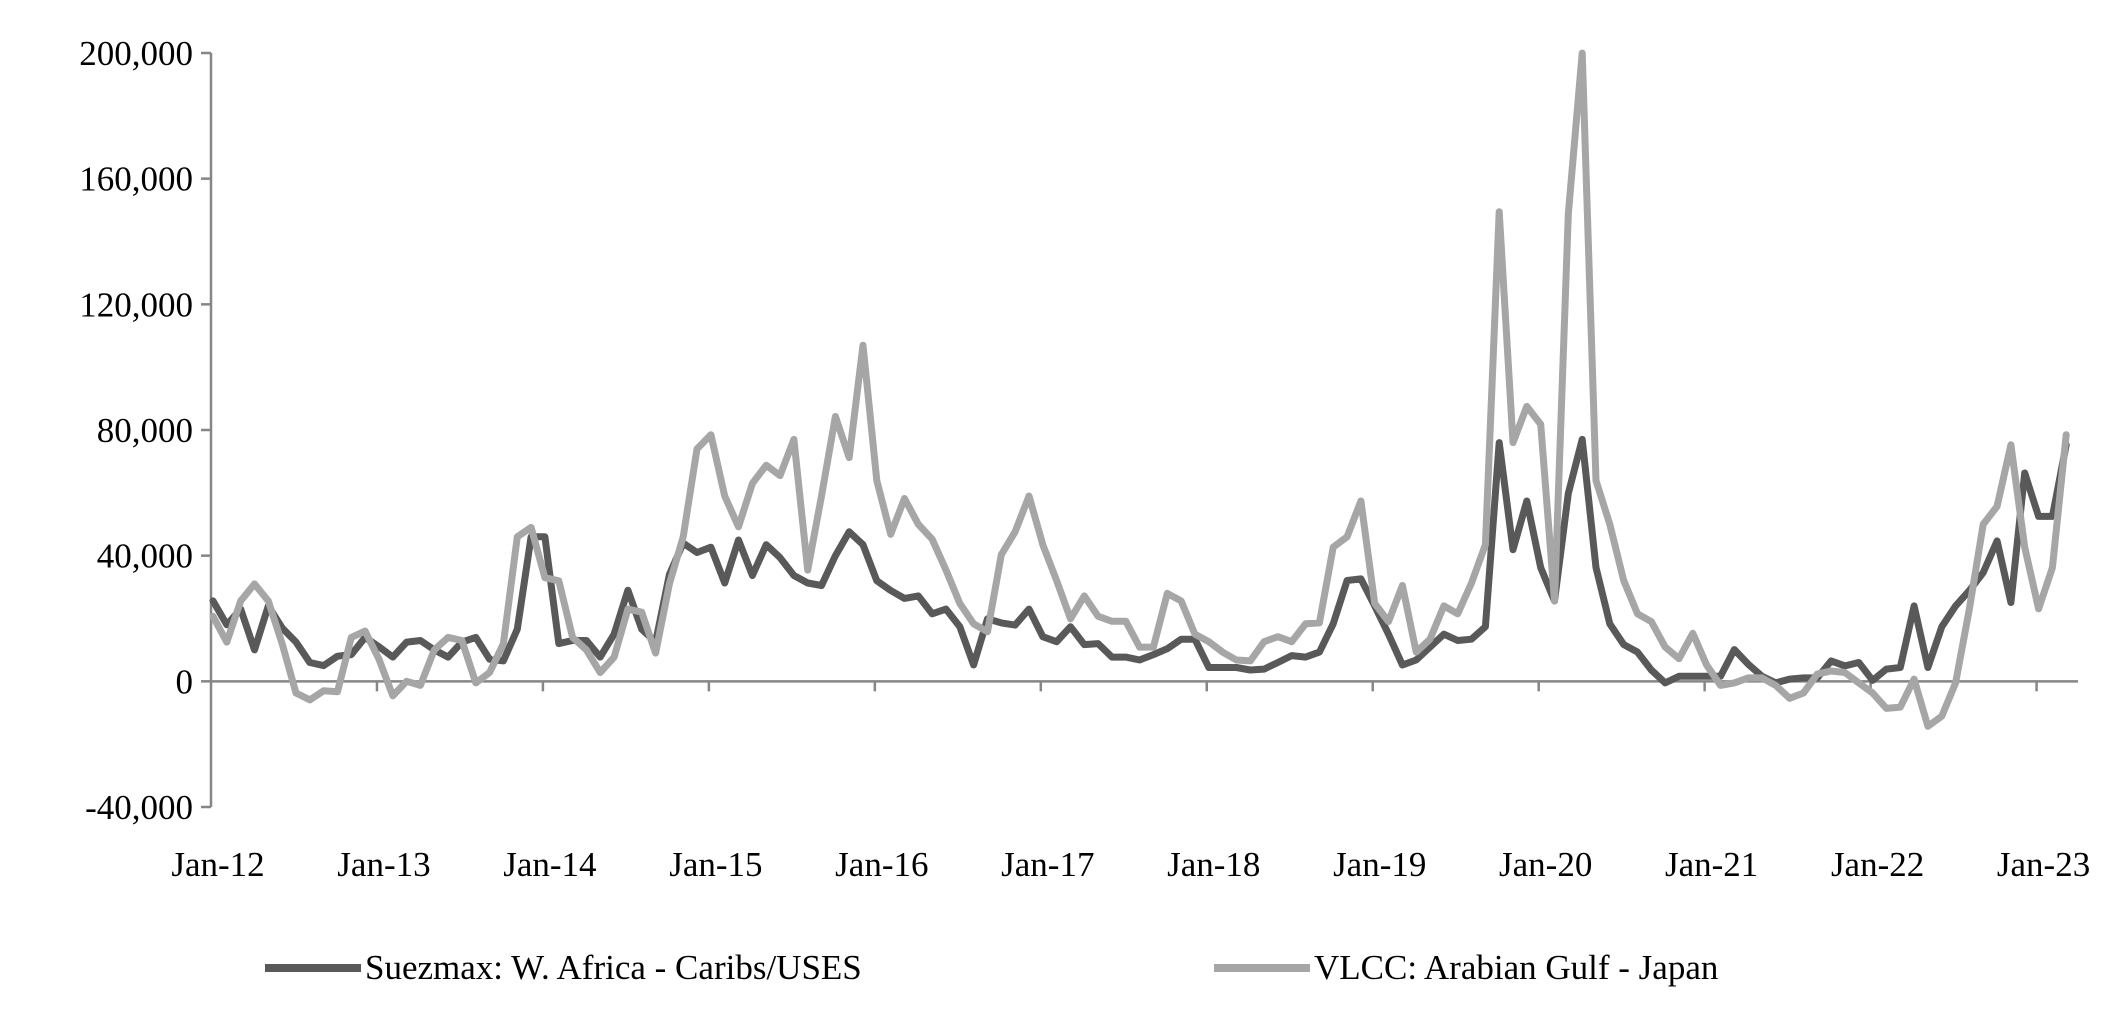  I want to click on legend-label-vlcc: VLCC: Arabian Gulf - Japan, so click(1516, 967).